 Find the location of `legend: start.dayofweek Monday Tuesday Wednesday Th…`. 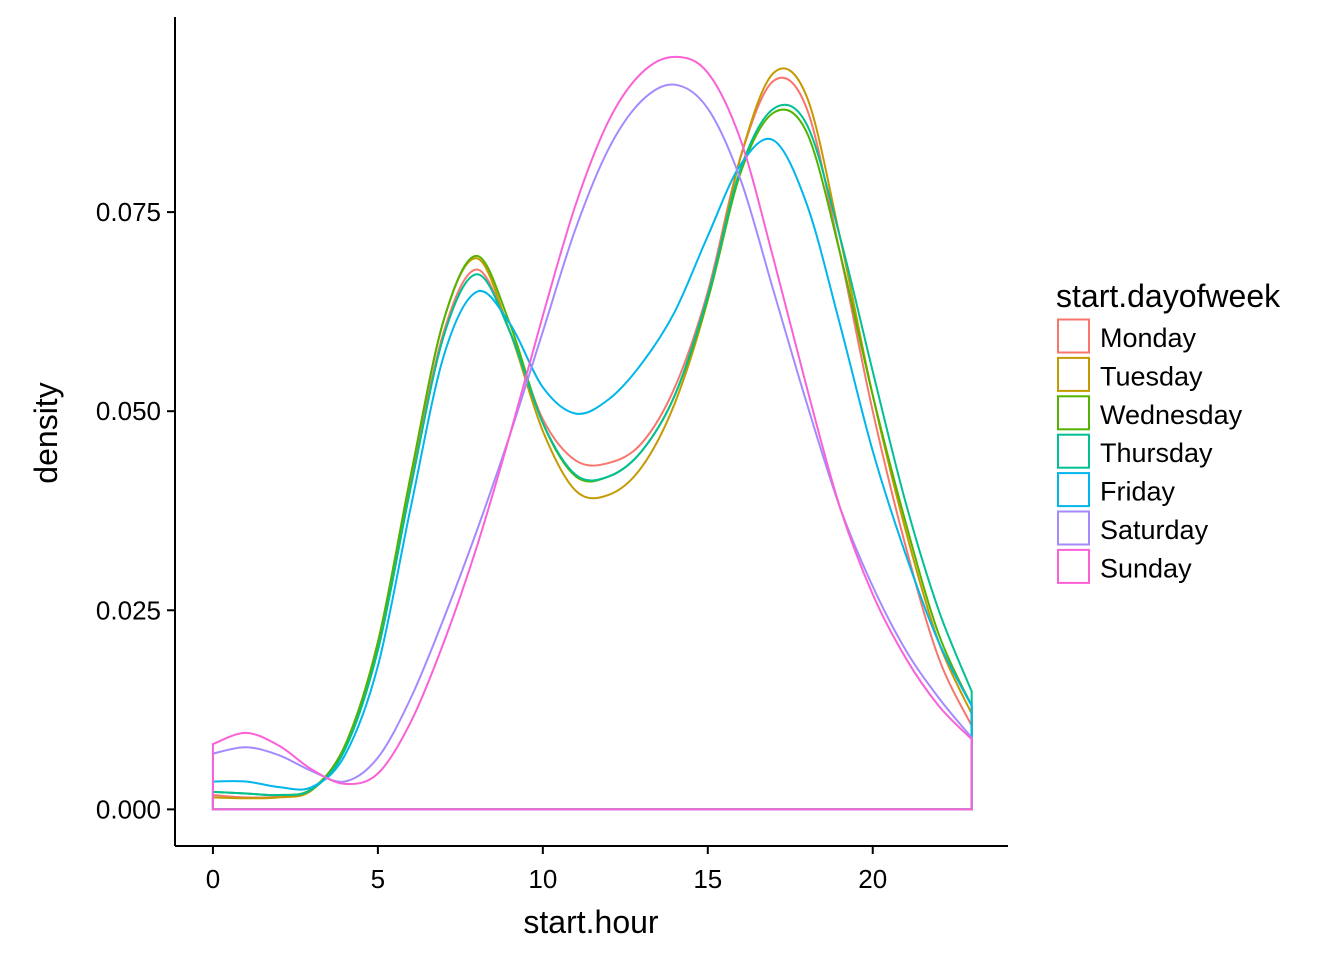

legend: start.dayofweek Monday Tuesday Wednesday Th… is located at coordinates (1168, 431).